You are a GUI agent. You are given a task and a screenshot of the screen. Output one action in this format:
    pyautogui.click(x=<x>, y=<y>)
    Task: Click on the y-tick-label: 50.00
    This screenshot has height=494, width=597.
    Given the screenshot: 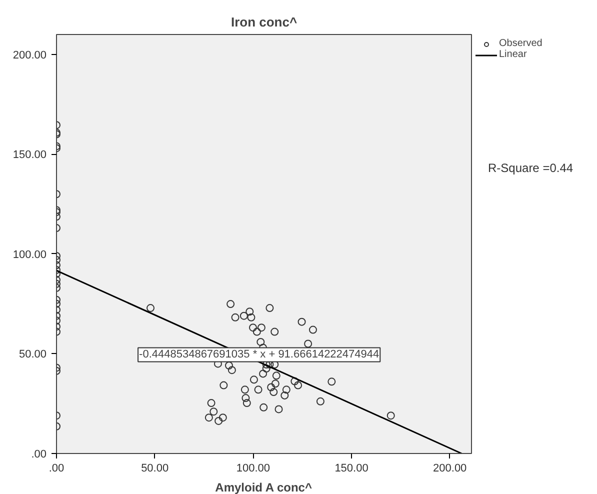 What is the action you would take?
    pyautogui.click(x=32, y=354)
    